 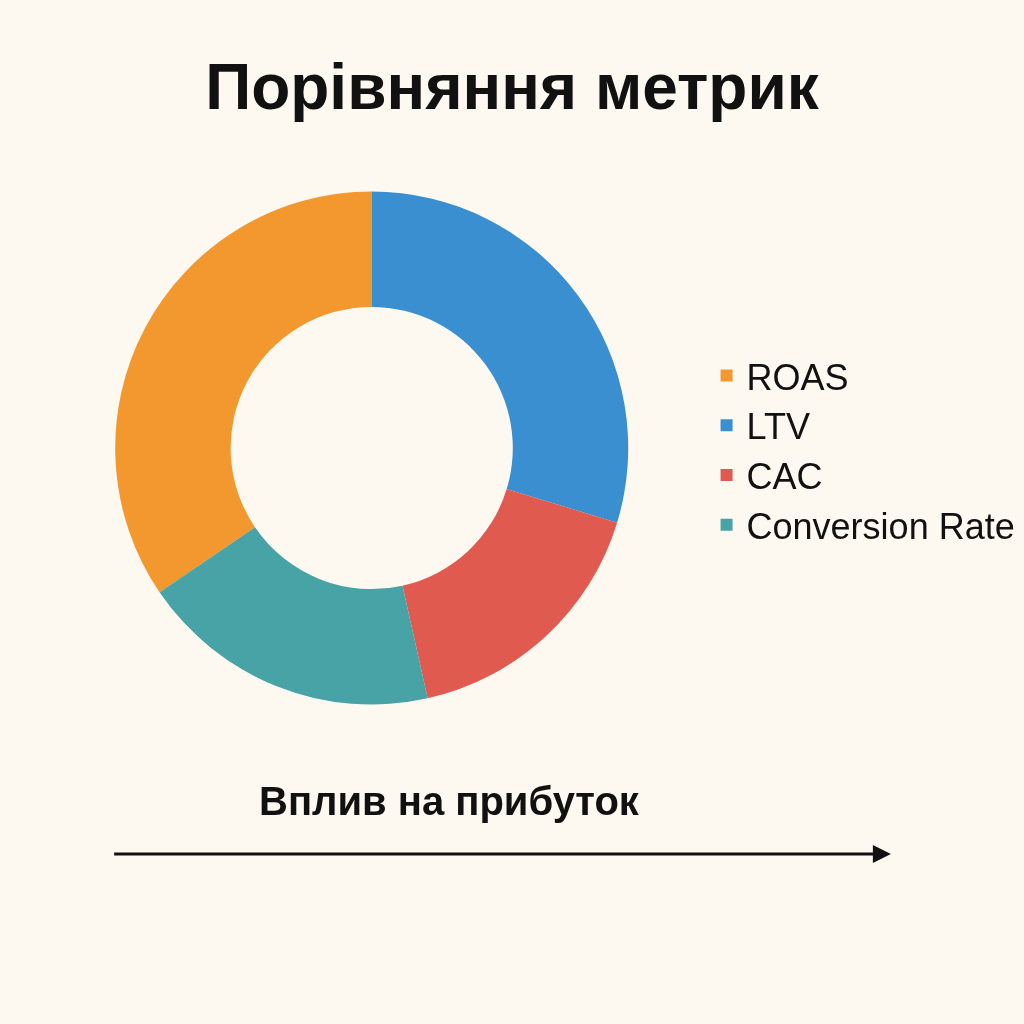 I want to click on legend-label: Conversion Rate, so click(x=880, y=526).